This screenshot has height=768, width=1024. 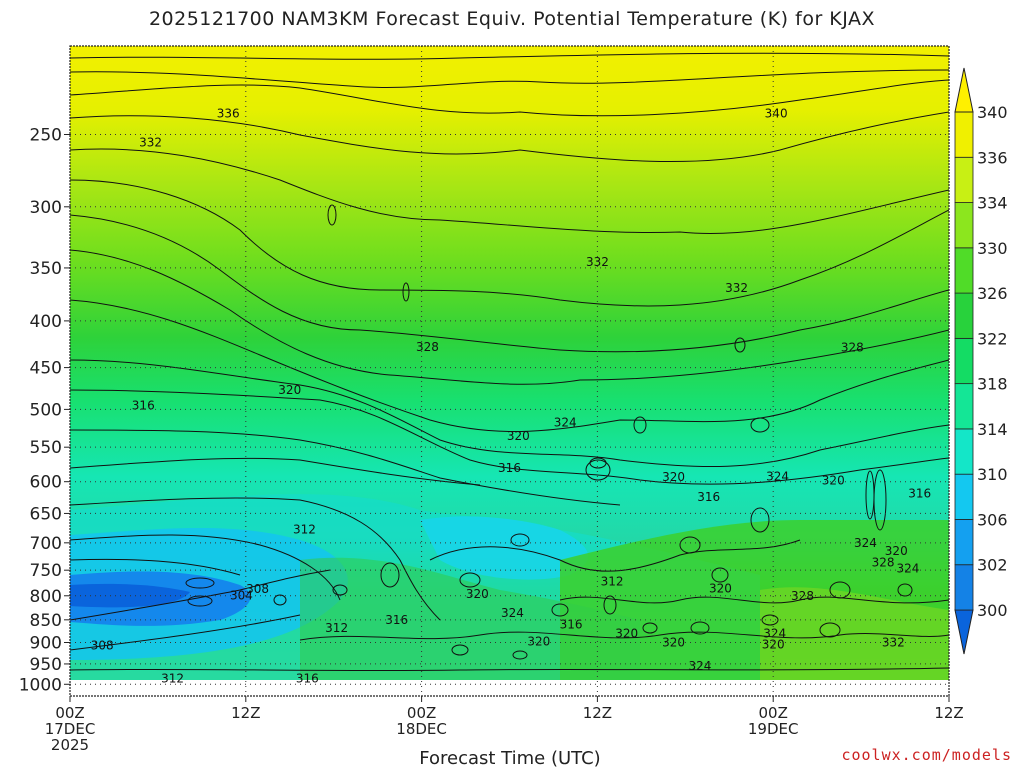 What do you see at coordinates (228, 113) in the screenshot?
I see `contour-label: 336` at bounding box center [228, 113].